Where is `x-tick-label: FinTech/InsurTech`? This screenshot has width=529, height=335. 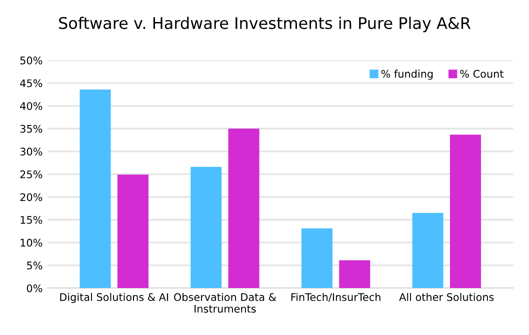
x-tick-label: FinTech/InsurTech is located at coordinates (335, 297).